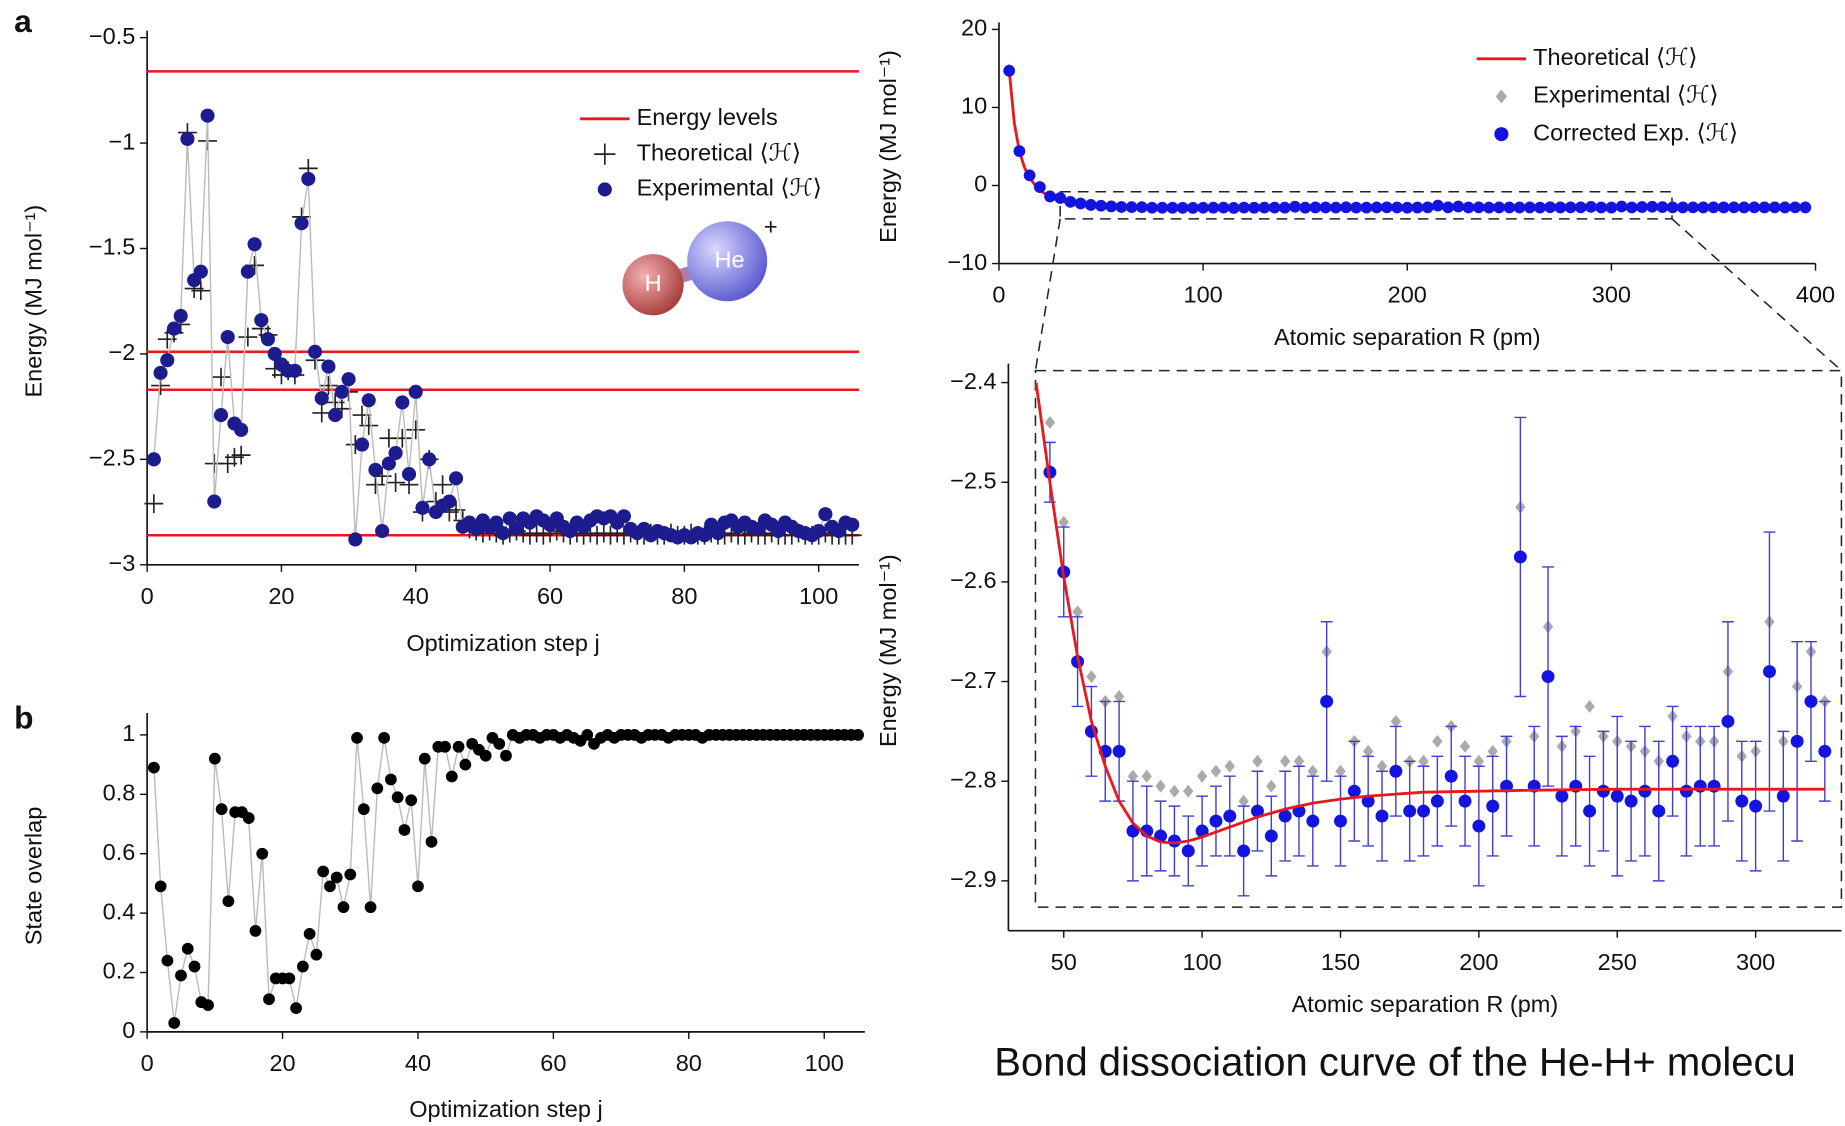 The image size is (1845, 1126). I want to click on y-tick-label: −1.5, so click(112, 247).